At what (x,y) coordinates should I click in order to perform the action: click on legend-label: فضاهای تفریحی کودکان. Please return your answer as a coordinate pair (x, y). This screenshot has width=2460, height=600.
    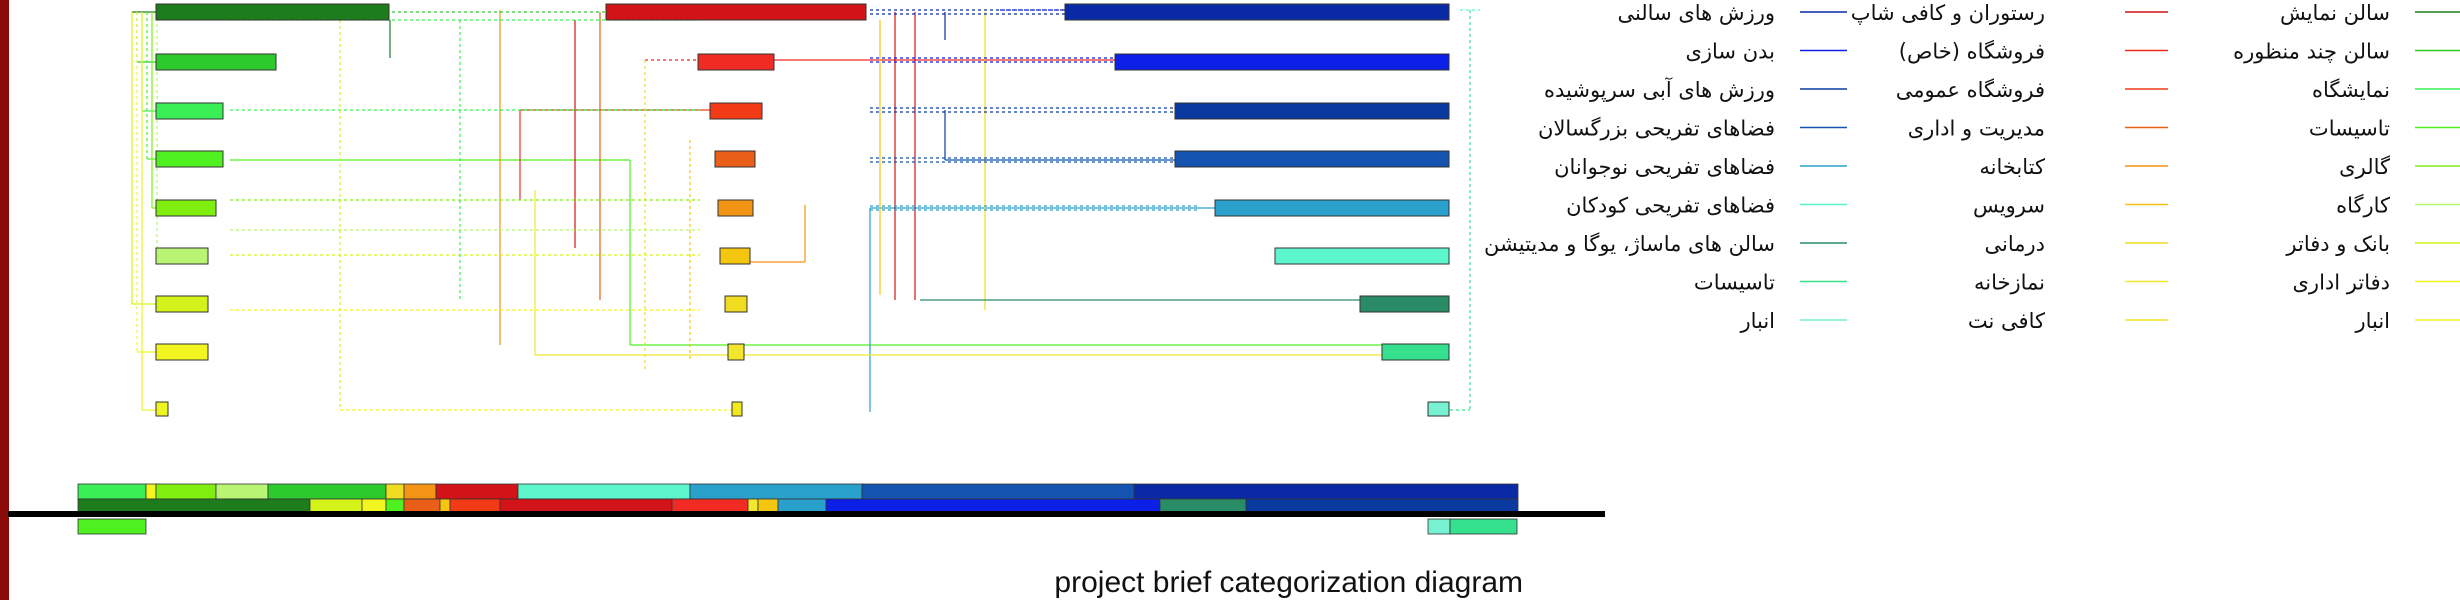
    Looking at the image, I should click on (1670, 206).